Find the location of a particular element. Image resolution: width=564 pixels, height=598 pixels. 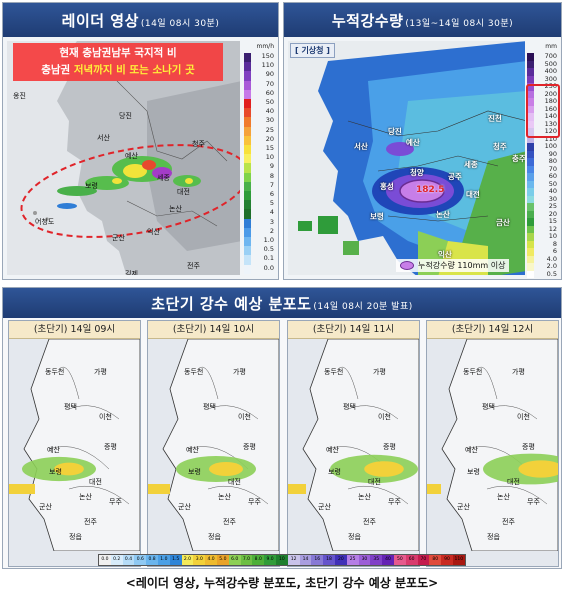

radar-legend-label: 40 is located at coordinates (269, 111).